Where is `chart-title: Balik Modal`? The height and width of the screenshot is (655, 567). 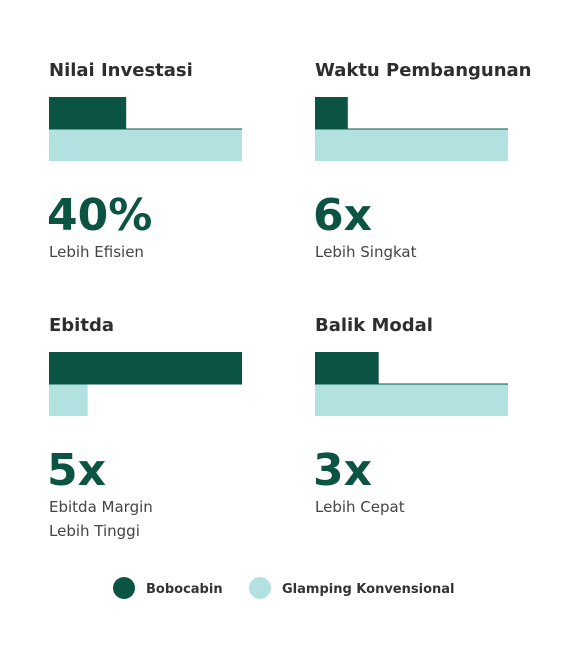 chart-title: Balik Modal is located at coordinates (374, 325).